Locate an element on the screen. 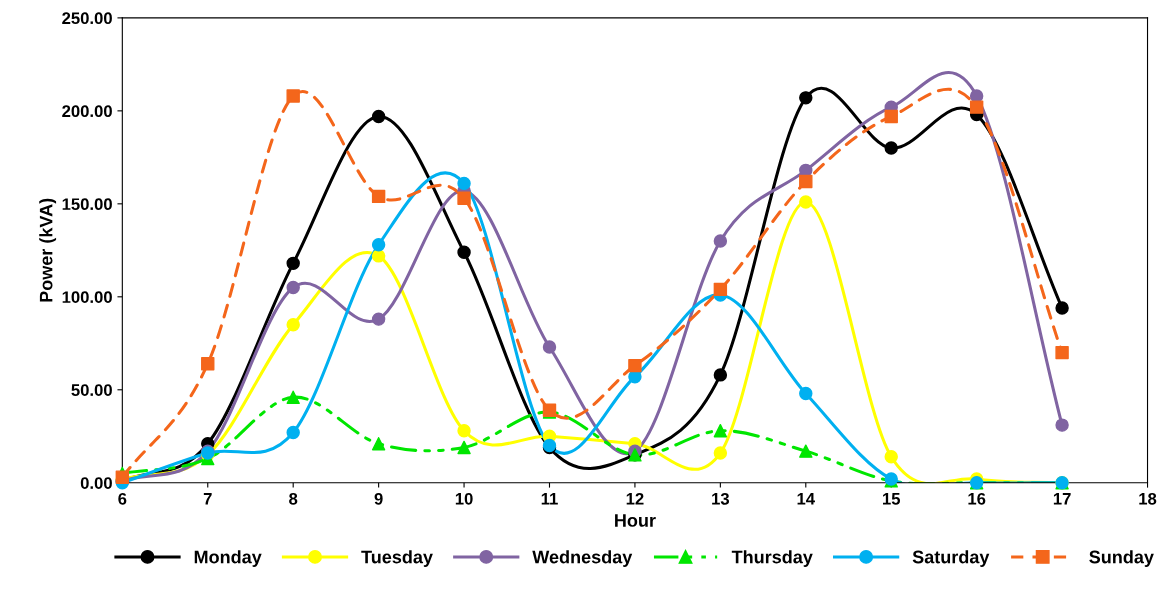 Image resolution: width=1165 pixels, height=596 pixels. y-tick-label: 50.00 is located at coordinates (91, 390).